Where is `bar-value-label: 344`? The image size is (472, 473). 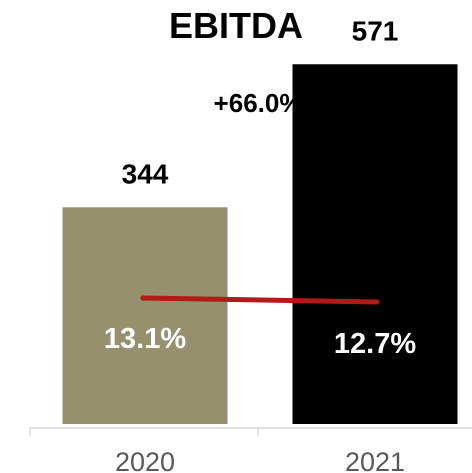
bar-value-label: 344 is located at coordinates (145, 173).